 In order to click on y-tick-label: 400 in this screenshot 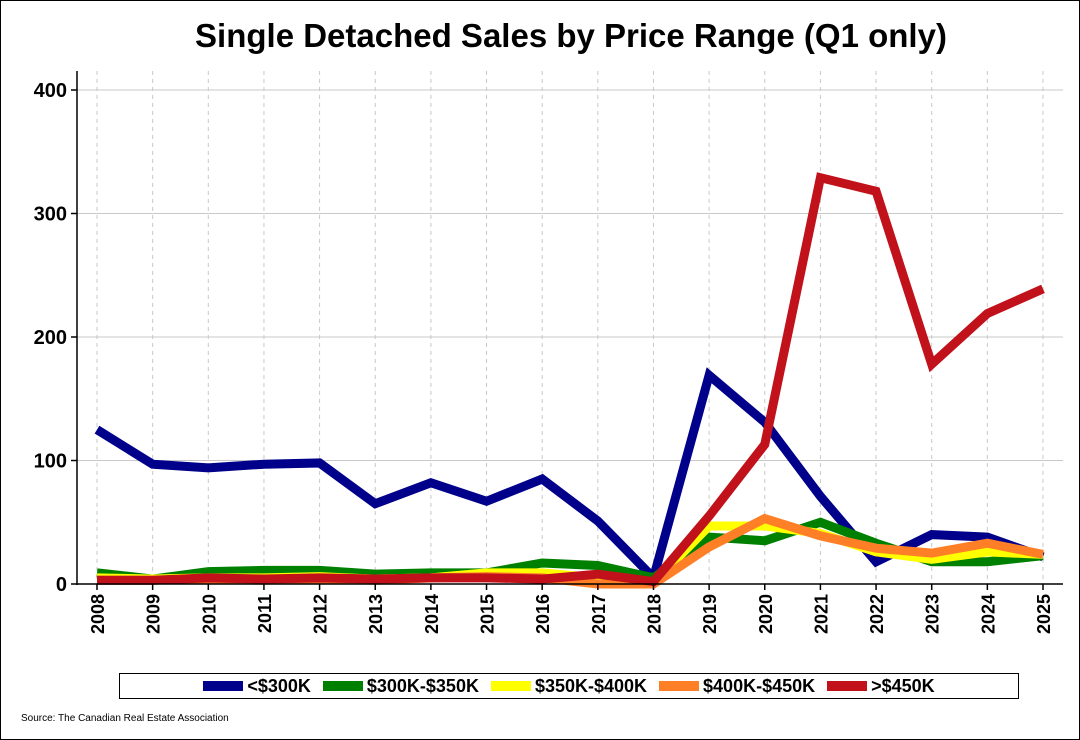, I will do `click(50, 91)`.